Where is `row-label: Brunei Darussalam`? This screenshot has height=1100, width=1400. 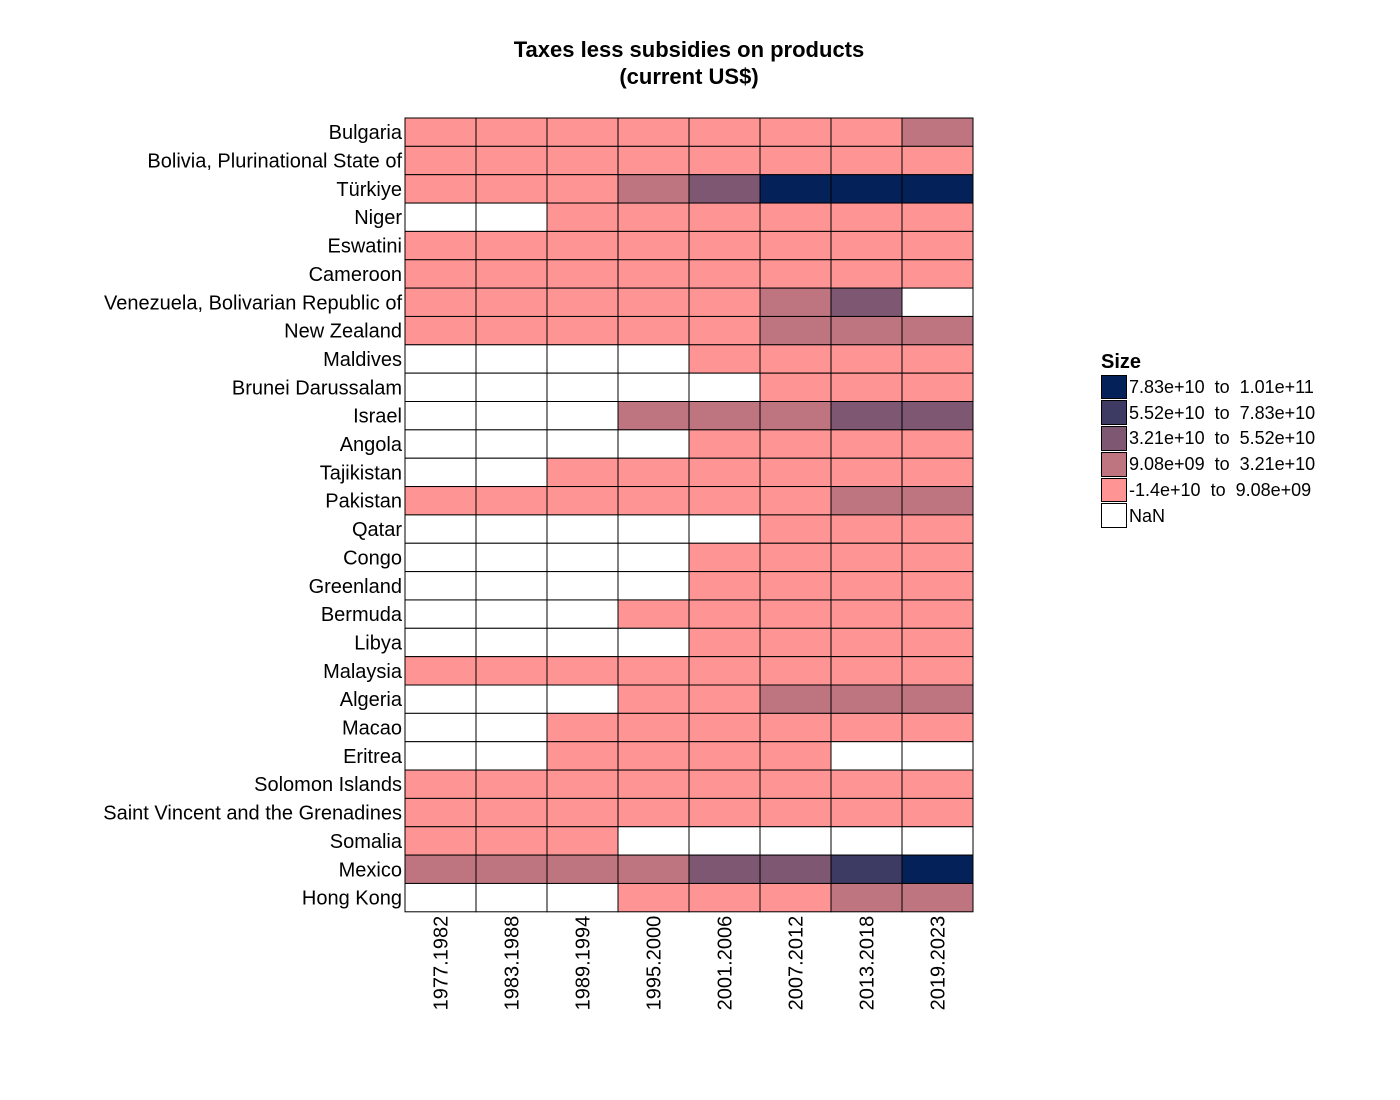
row-label: Brunei Darussalam is located at coordinates (317, 388).